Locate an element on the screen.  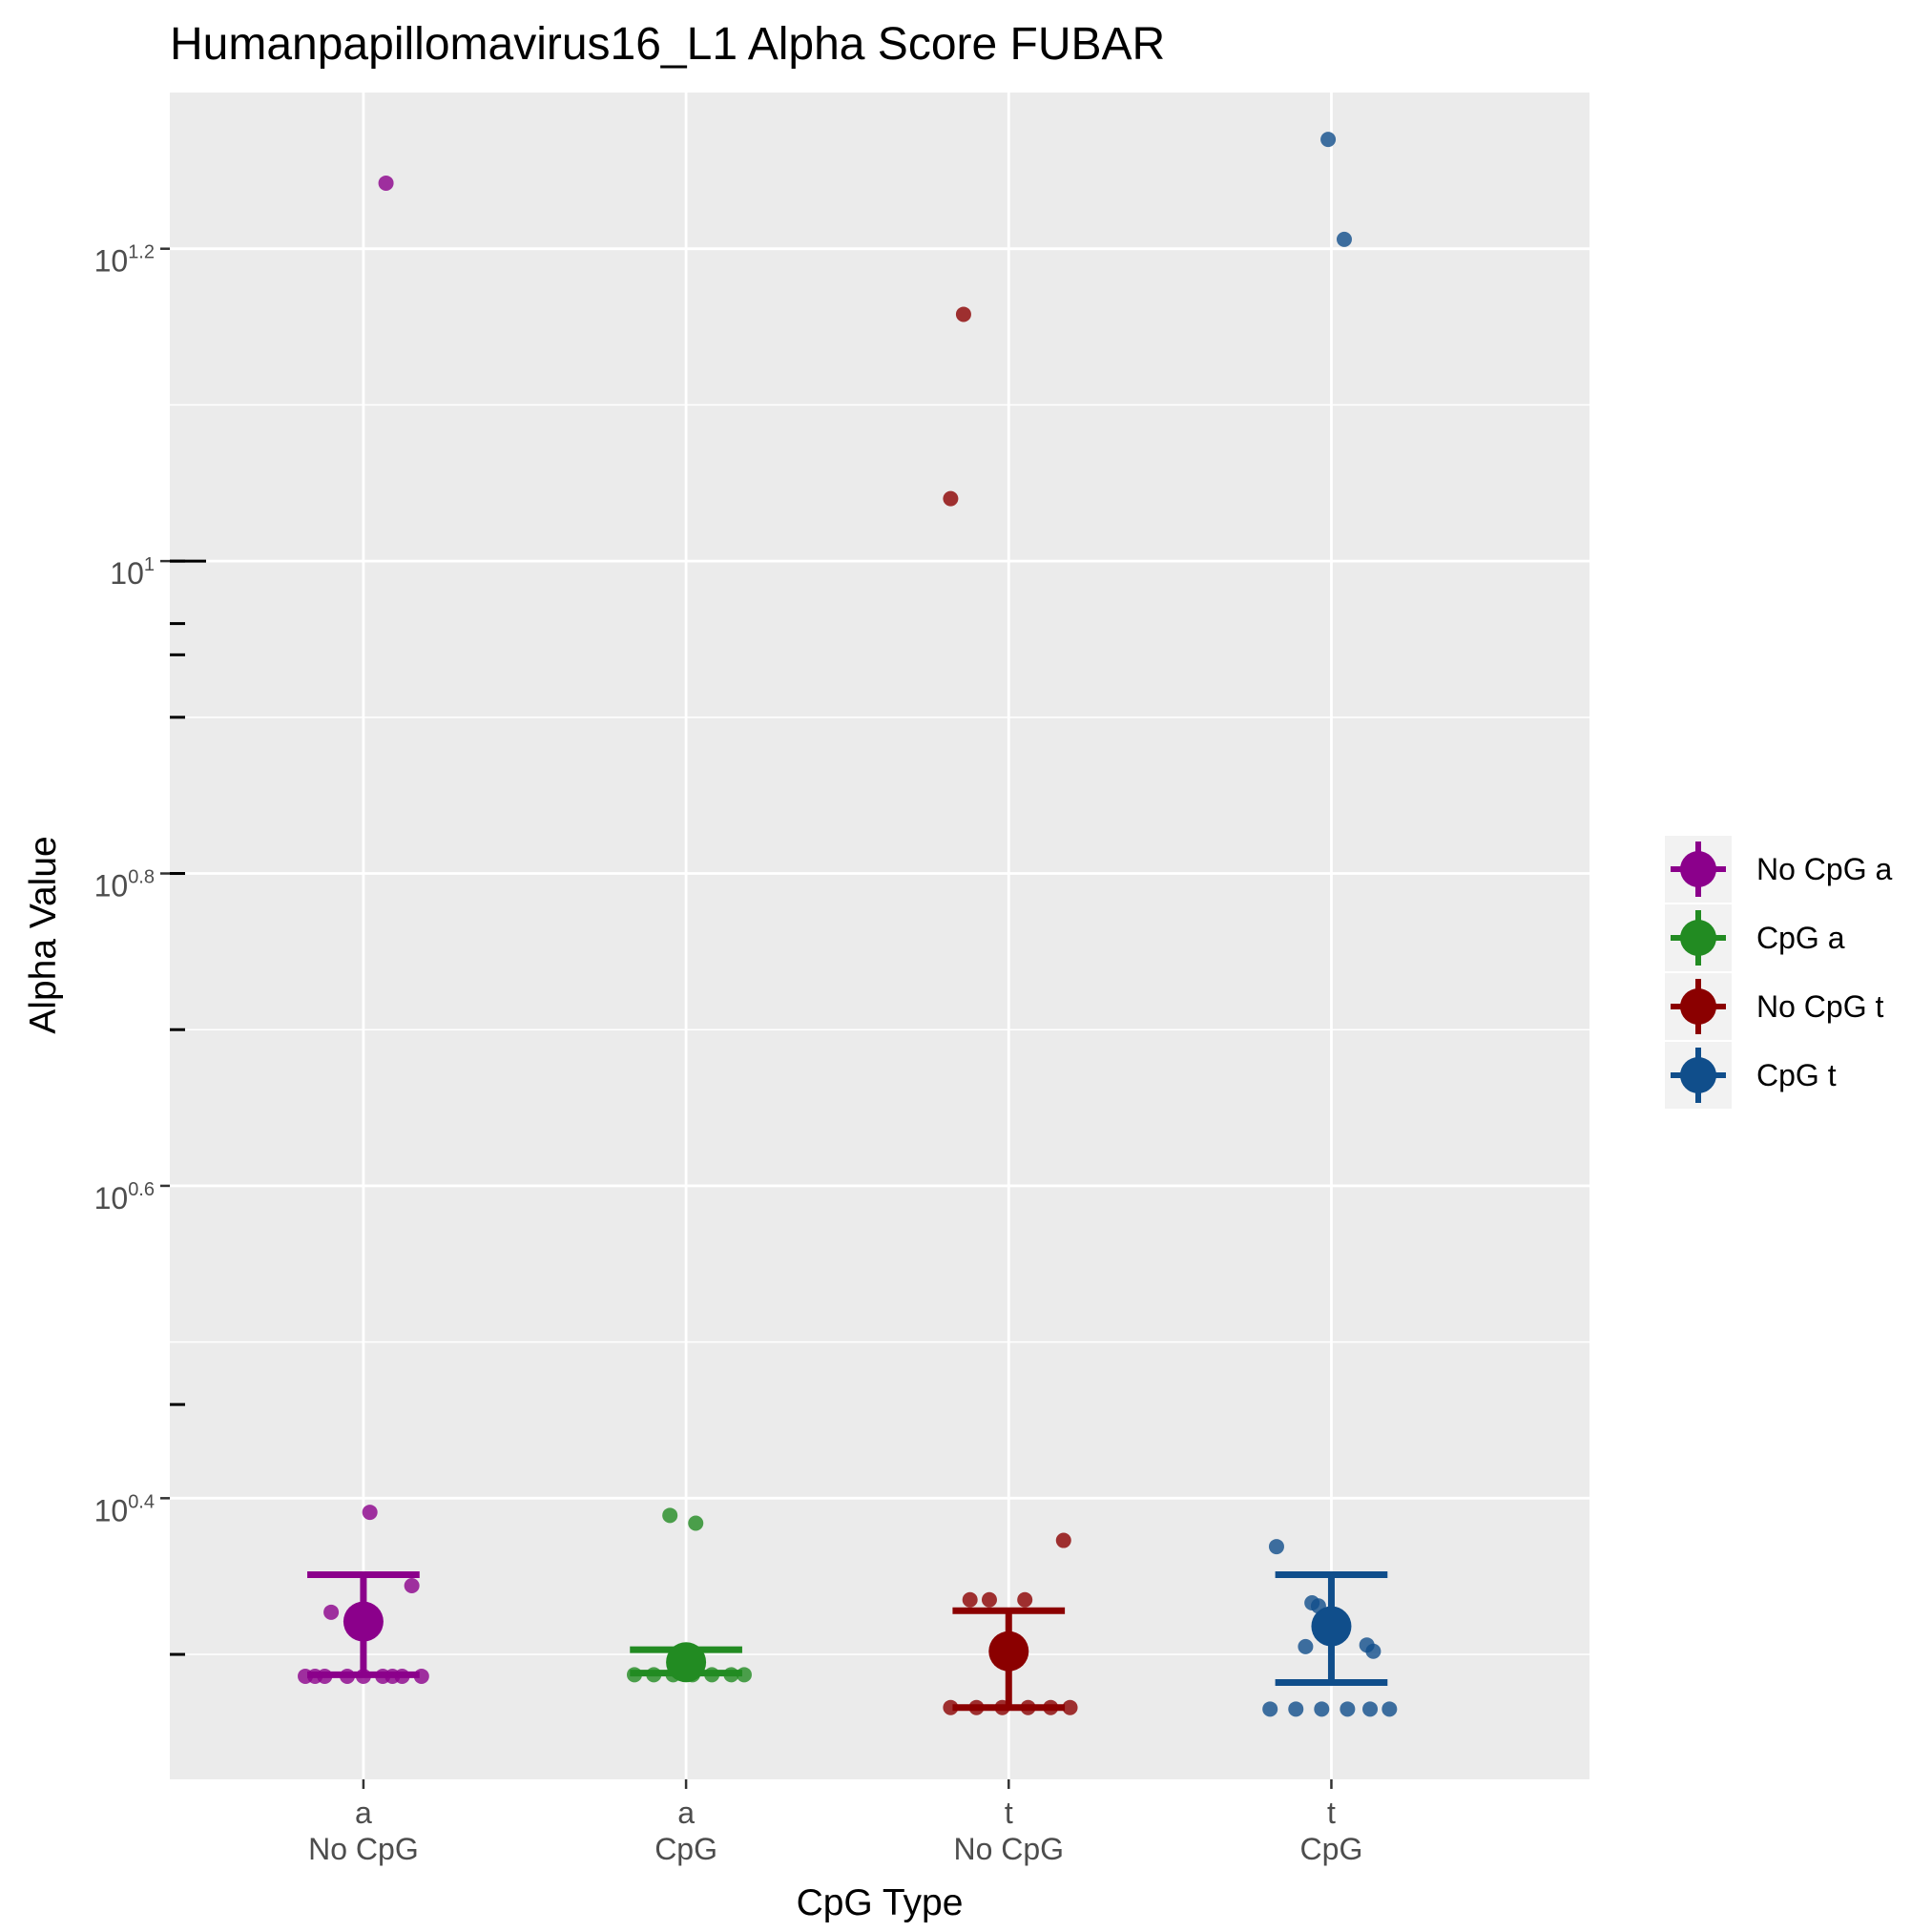
y-tick-label: 101.2 is located at coordinates (124, 260).